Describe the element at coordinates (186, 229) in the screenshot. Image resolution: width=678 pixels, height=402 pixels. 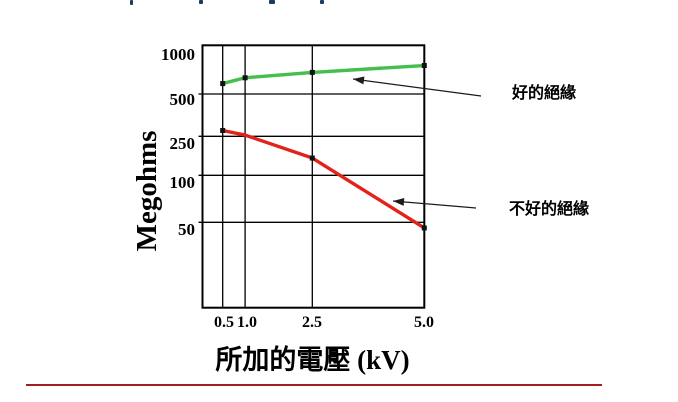
I see `y-tick-50: 50` at that location.